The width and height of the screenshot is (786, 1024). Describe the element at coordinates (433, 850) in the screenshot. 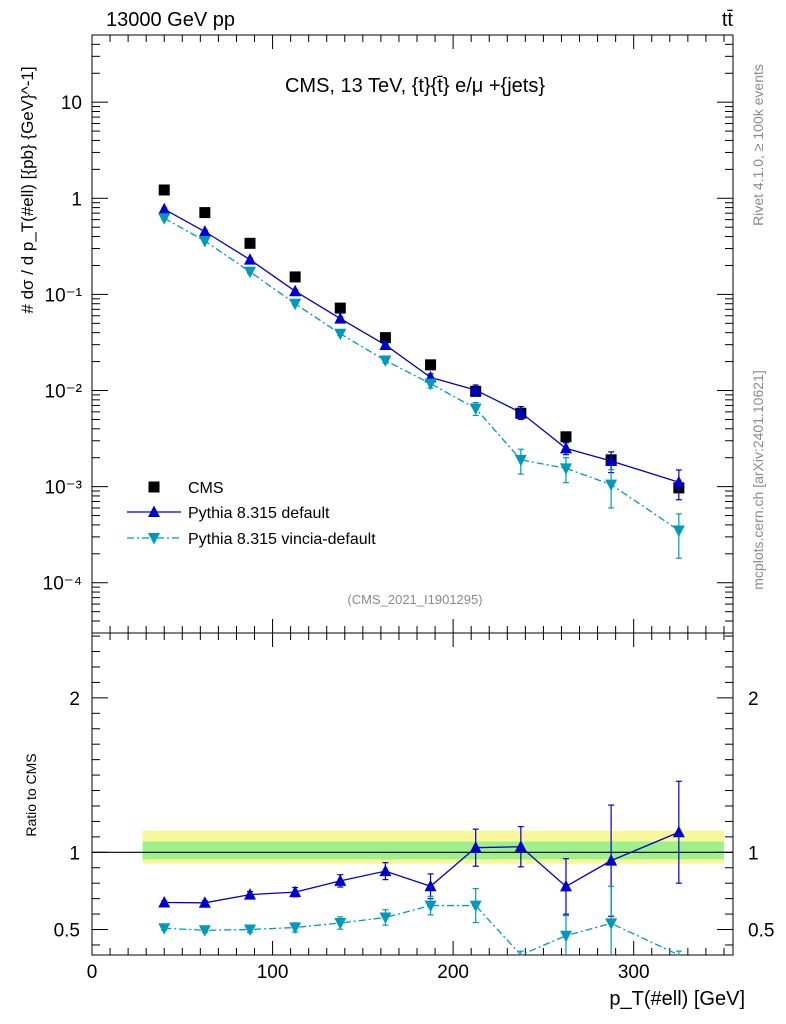

I see `stat-uncertainty-band` at that location.